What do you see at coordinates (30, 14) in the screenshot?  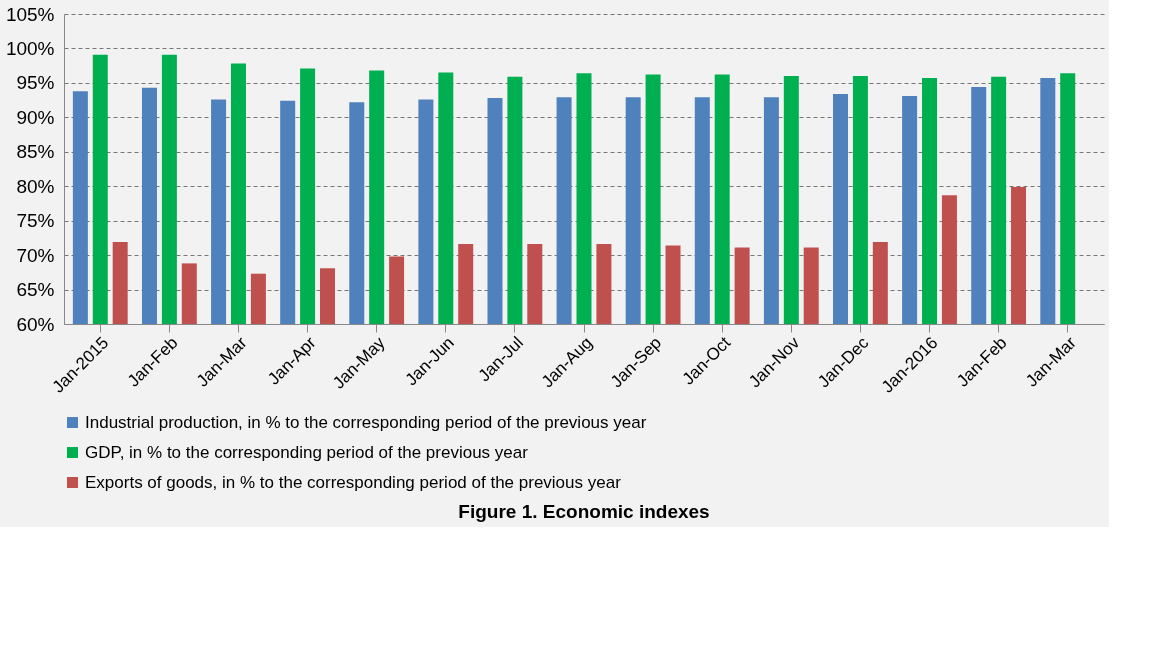 I see `y-tick-label: 105%` at bounding box center [30, 14].